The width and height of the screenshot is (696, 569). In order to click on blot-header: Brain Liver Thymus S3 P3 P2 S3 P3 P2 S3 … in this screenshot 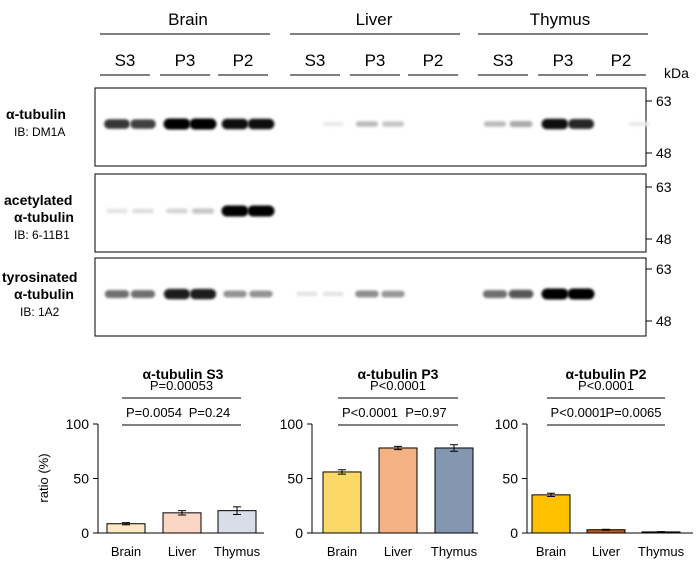, I will do `click(394, 45)`.